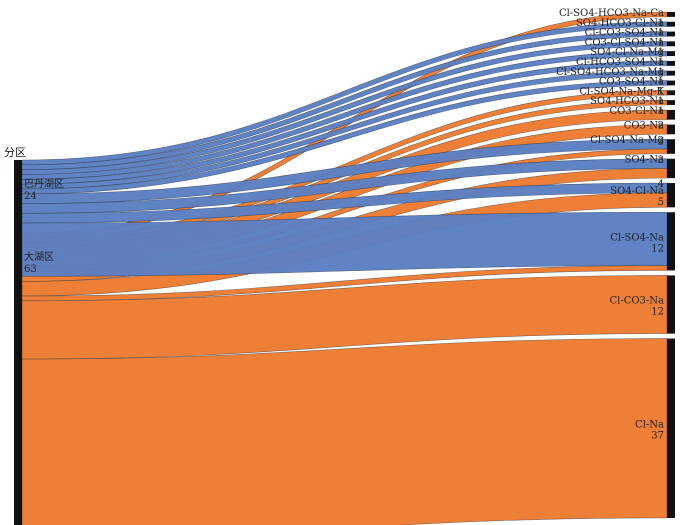 This screenshot has height=525, width=700. What do you see at coordinates (637, 237) in the screenshot?
I see `target-node-label: Cl-SO4-Na` at bounding box center [637, 237].